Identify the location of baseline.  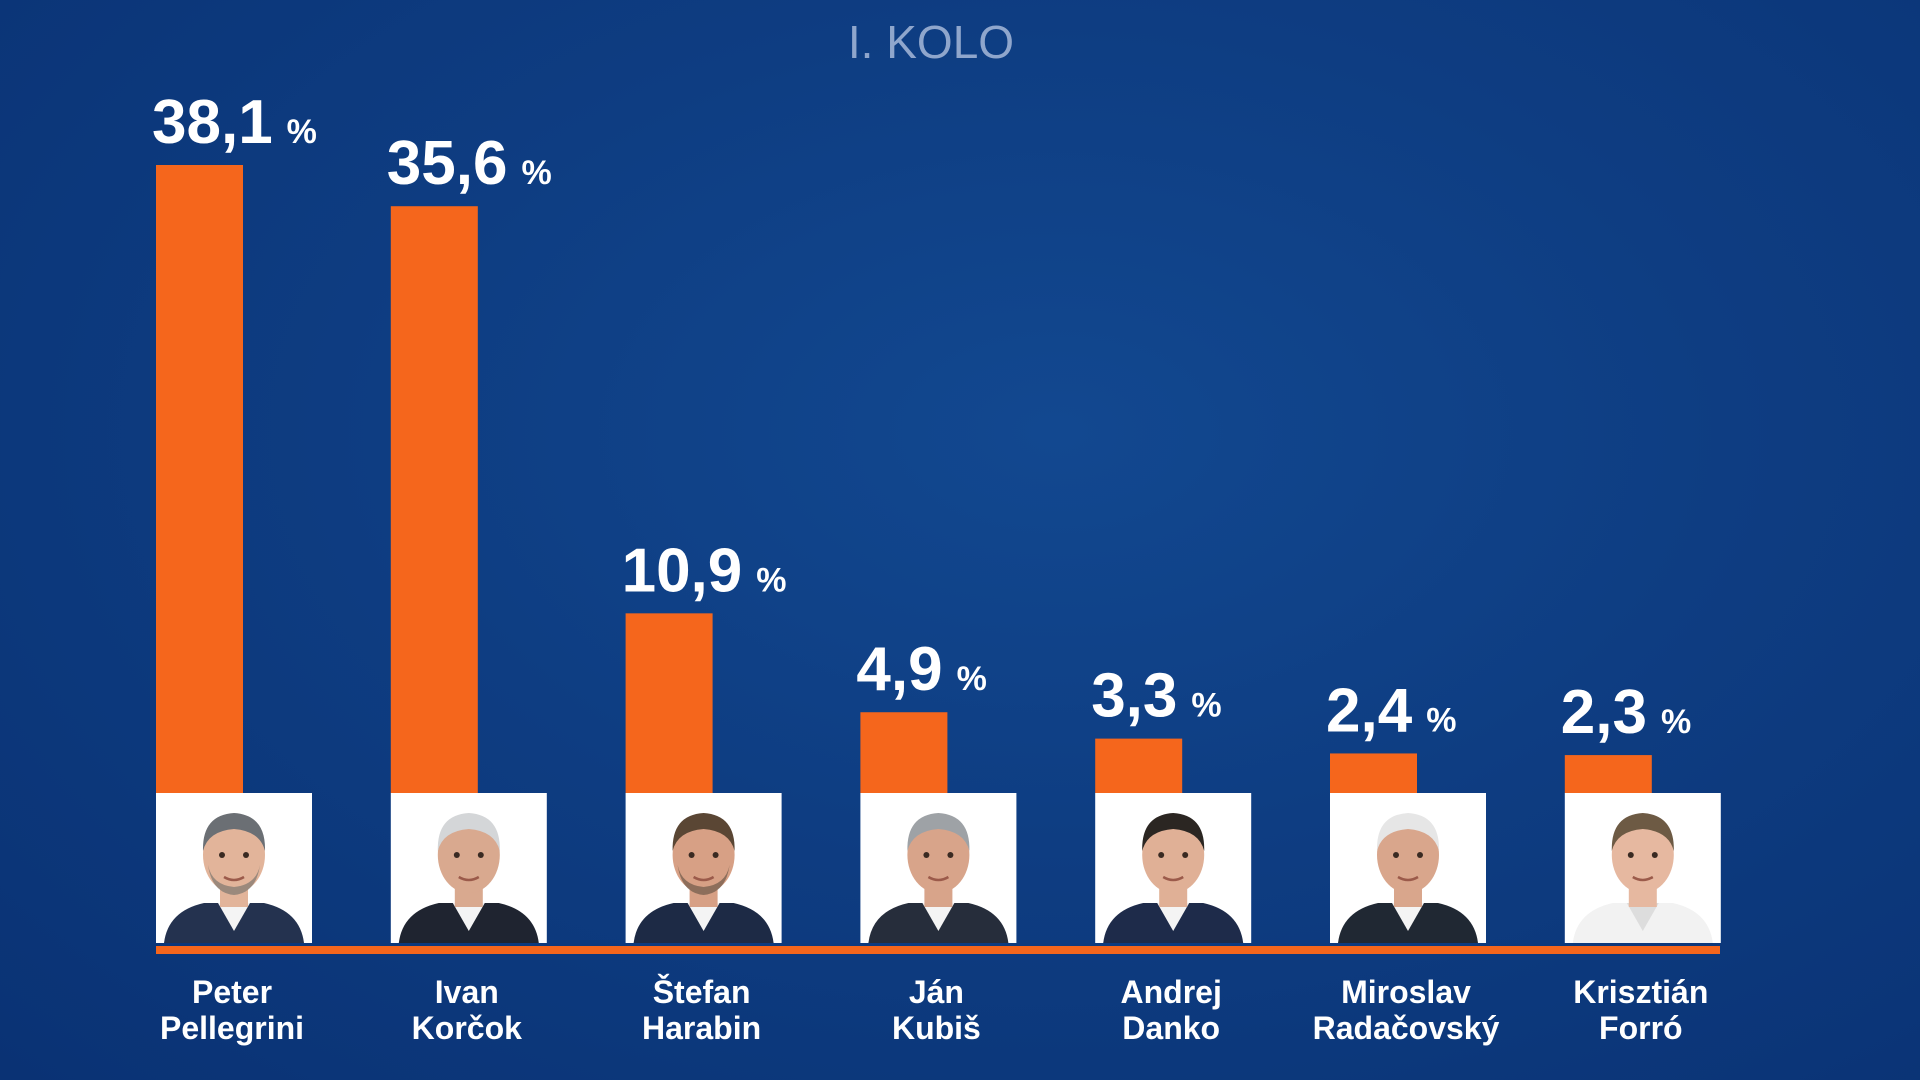
(938, 950).